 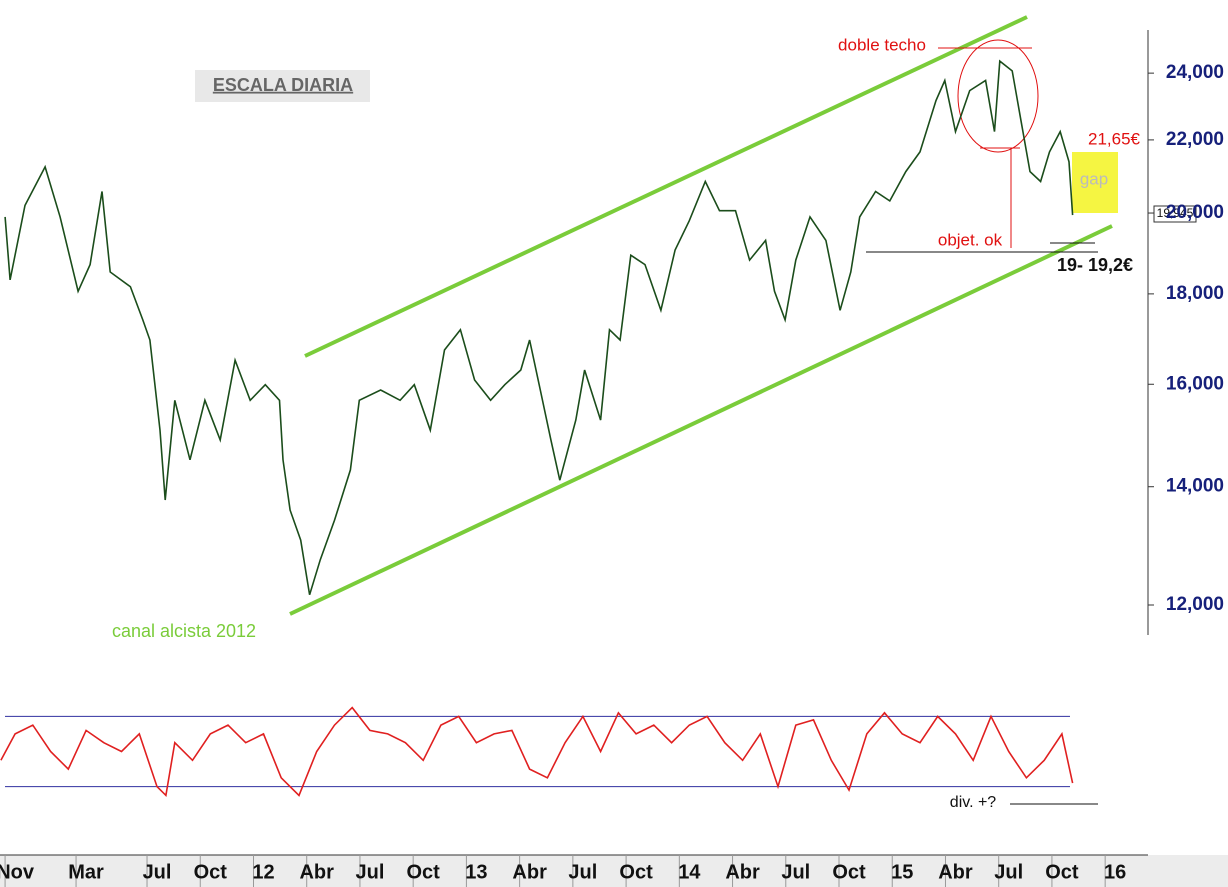 What do you see at coordinates (1195, 139) in the screenshot?
I see `y-tick-label: 22,000` at bounding box center [1195, 139].